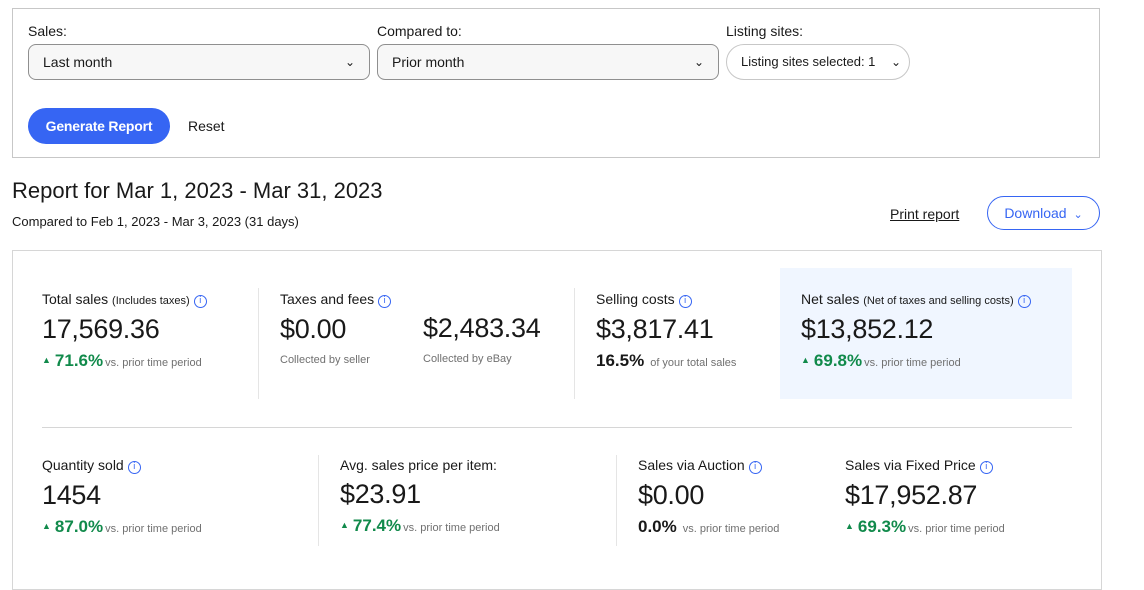 The height and width of the screenshot is (590, 1144). Describe the element at coordinates (206, 126) in the screenshot. I see `reset-button: Reset` at that location.